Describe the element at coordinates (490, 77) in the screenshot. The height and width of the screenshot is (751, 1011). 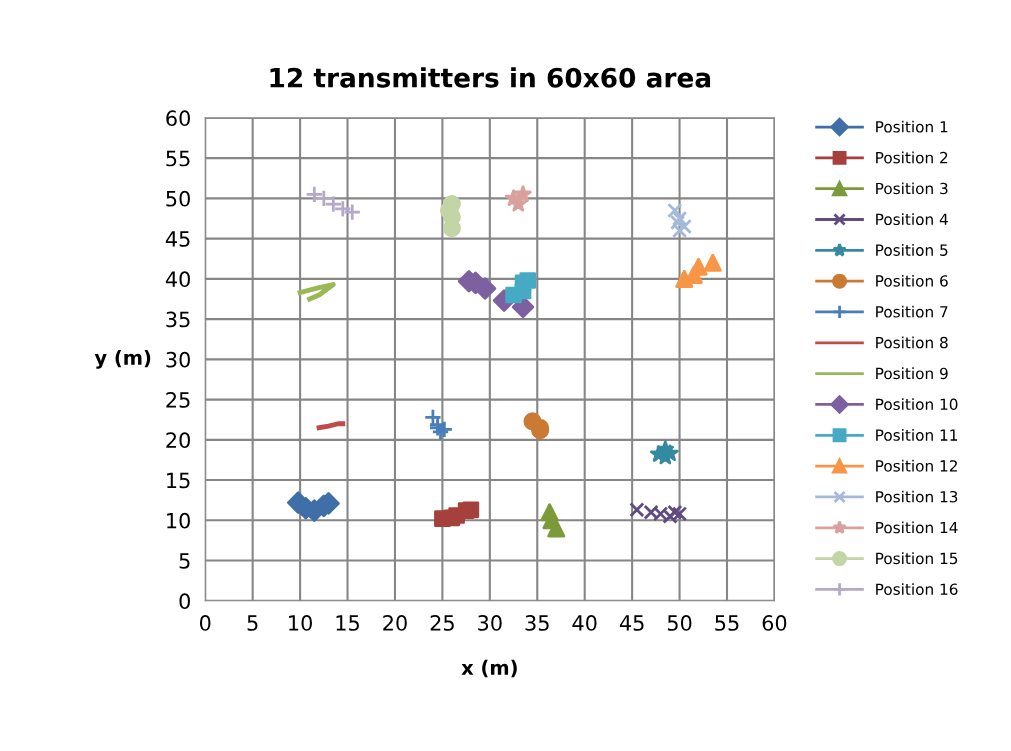
I see `chart-title: 12 transmitters in 60x60 area` at that location.